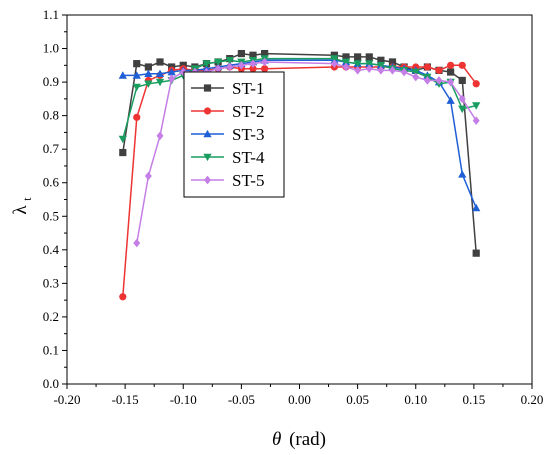 The image size is (550, 455). What do you see at coordinates (228, 157) in the screenshot?
I see `legend-item-st-4: ST-4` at bounding box center [228, 157].